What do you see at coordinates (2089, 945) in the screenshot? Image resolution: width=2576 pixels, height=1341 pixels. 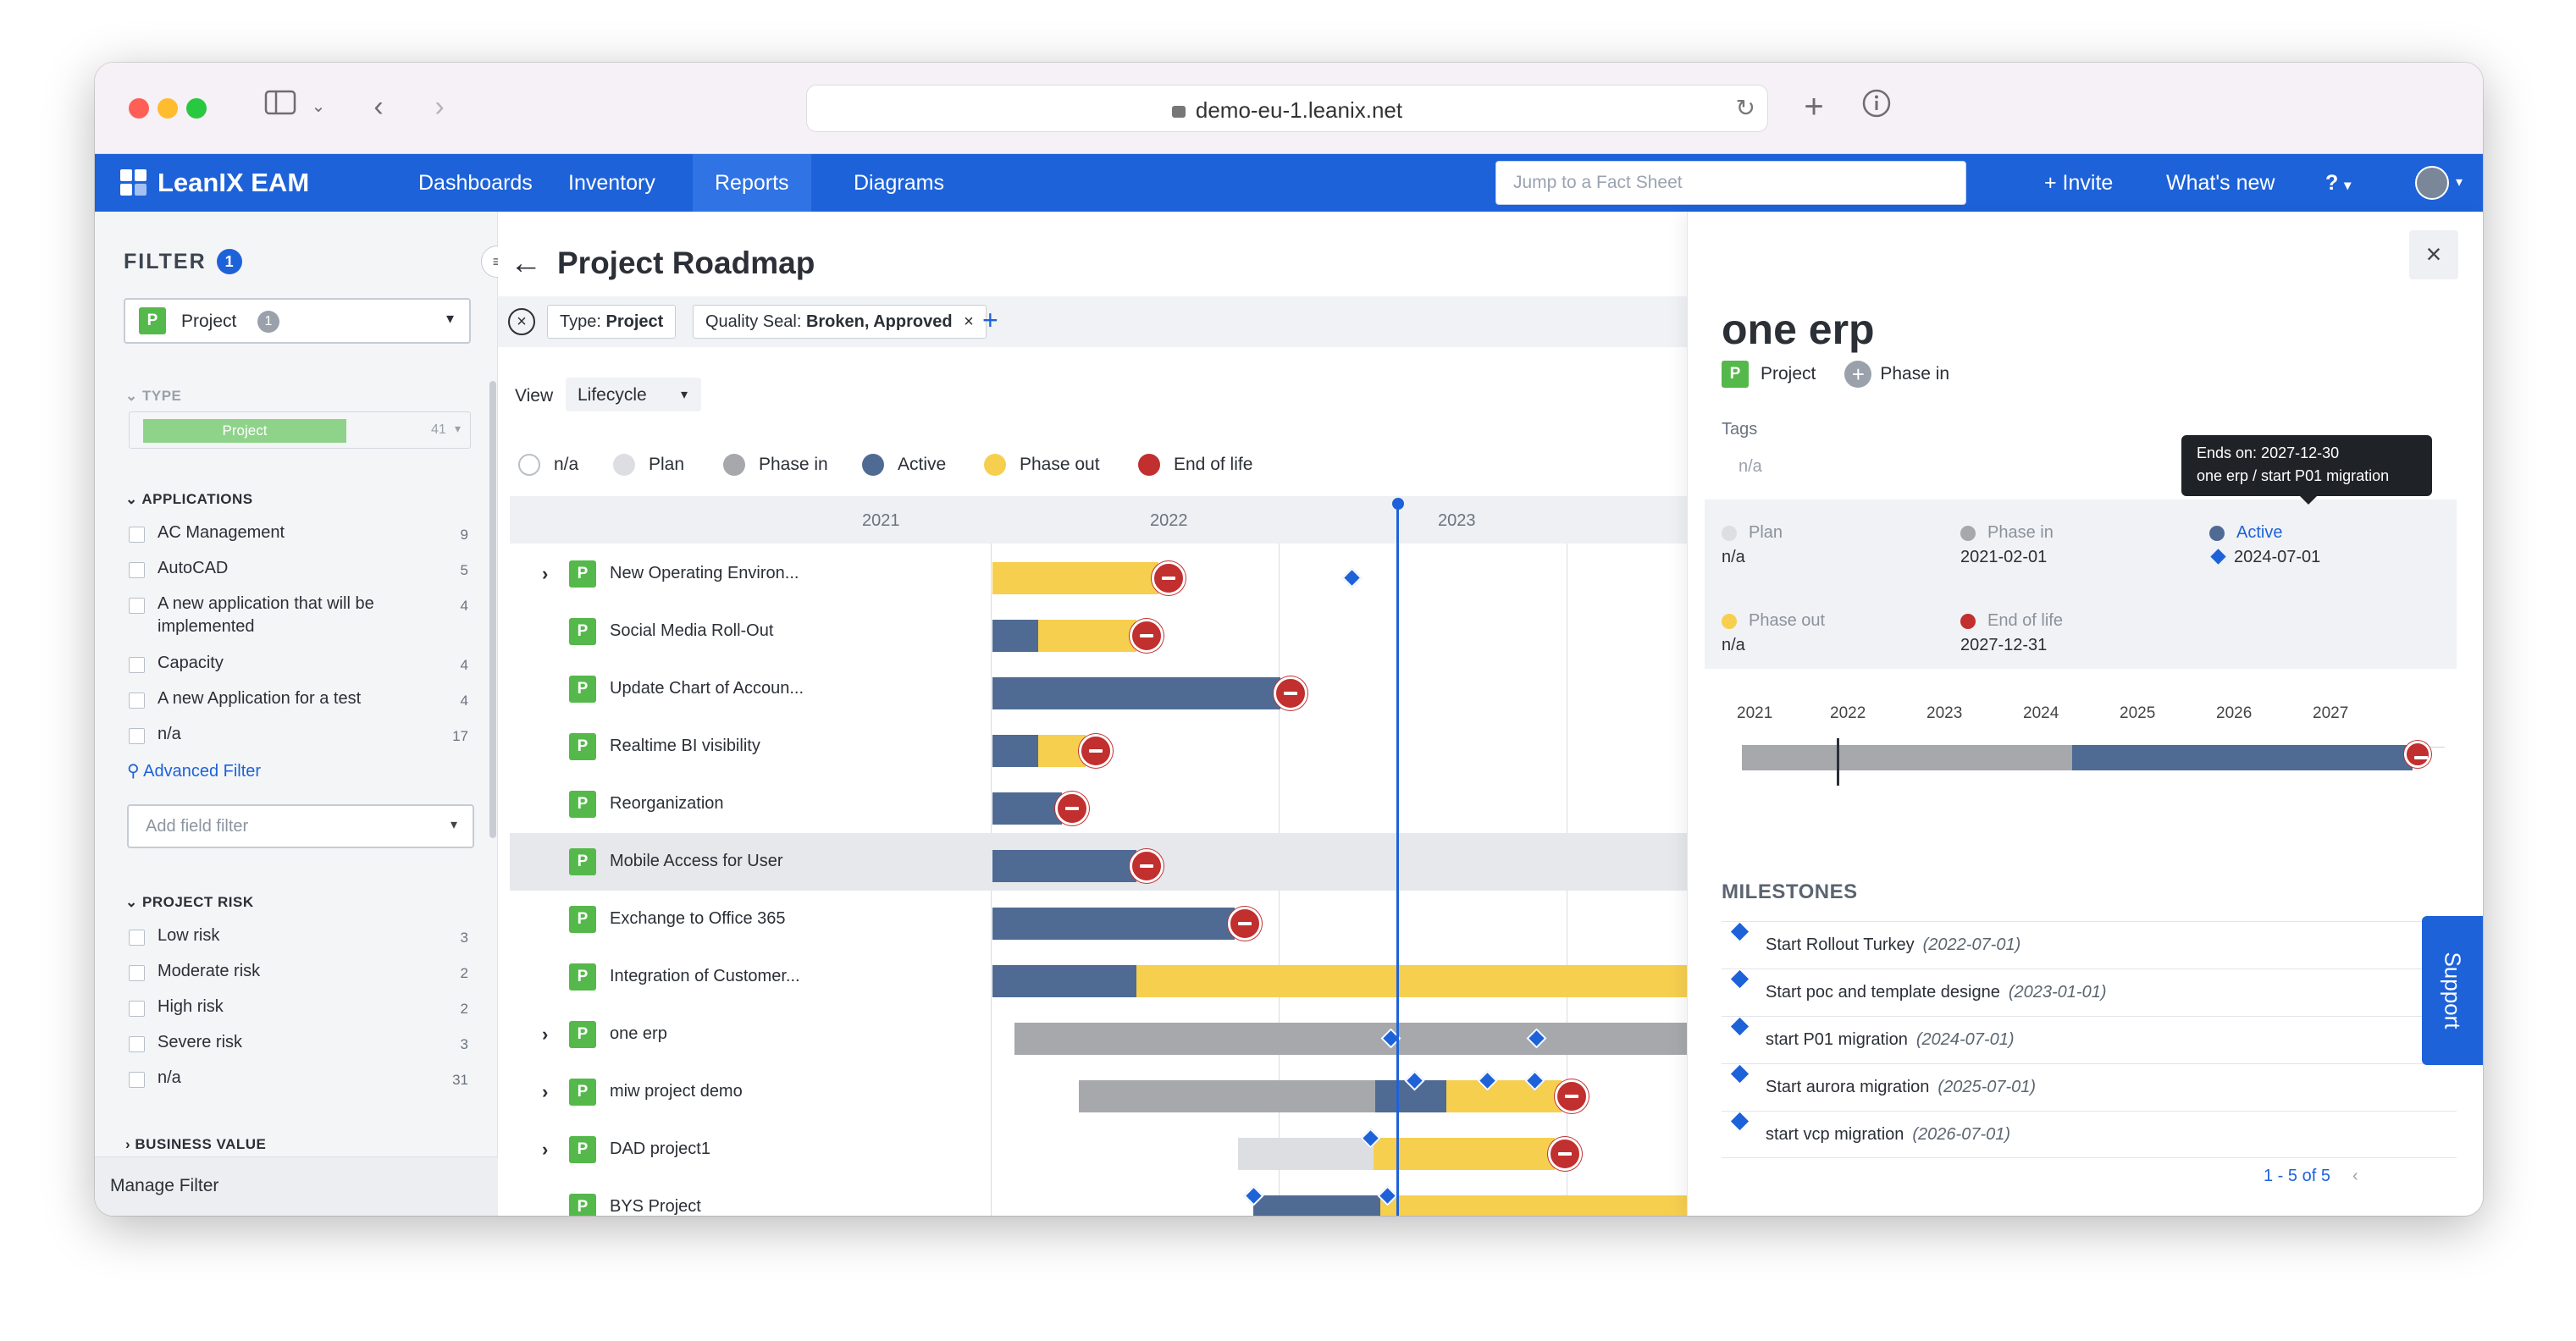 I see `milestone-row: Start Rollout Turkey (2022-07-01)` at bounding box center [2089, 945].